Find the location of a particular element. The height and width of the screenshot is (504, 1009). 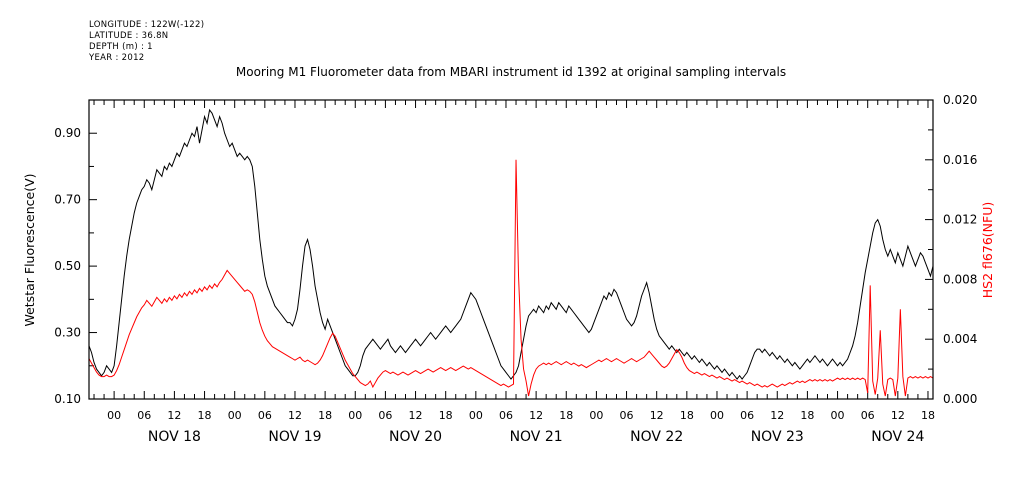

y-axis-left-ticks: 0.10 0.30 0.50 0.70 0.90 is located at coordinates (75, 252).